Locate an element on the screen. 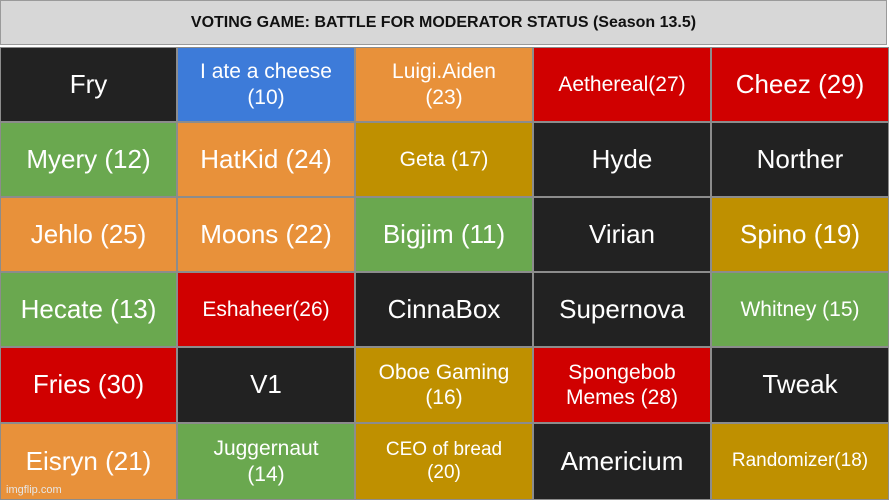 The image size is (889, 500). player-cell: CEO of bread (20) is located at coordinates (444, 461).